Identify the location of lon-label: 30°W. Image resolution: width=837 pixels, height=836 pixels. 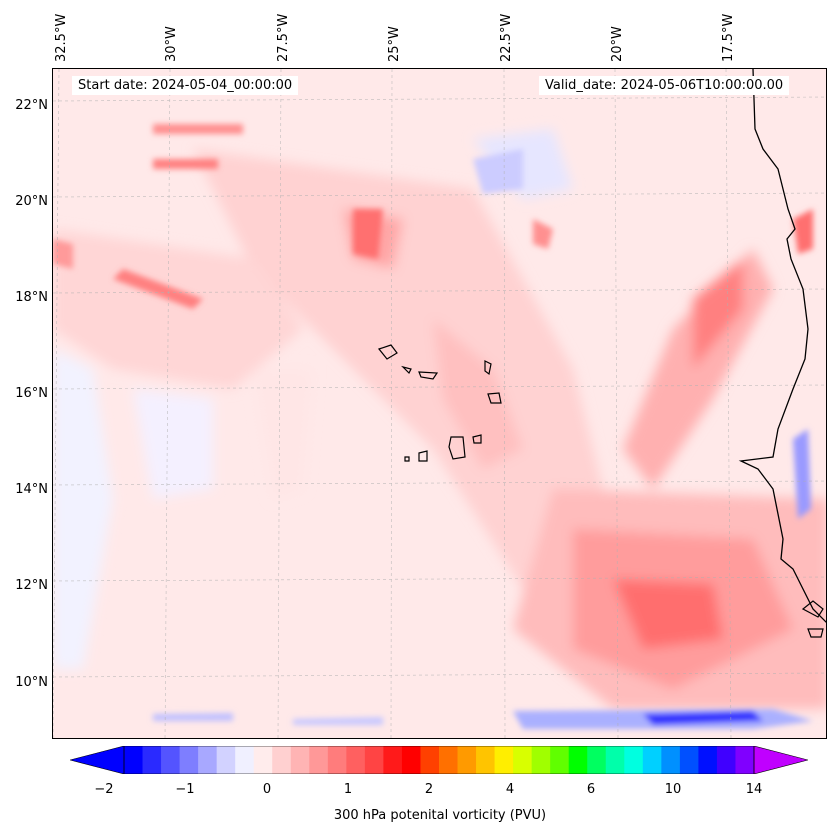
(171, 44).